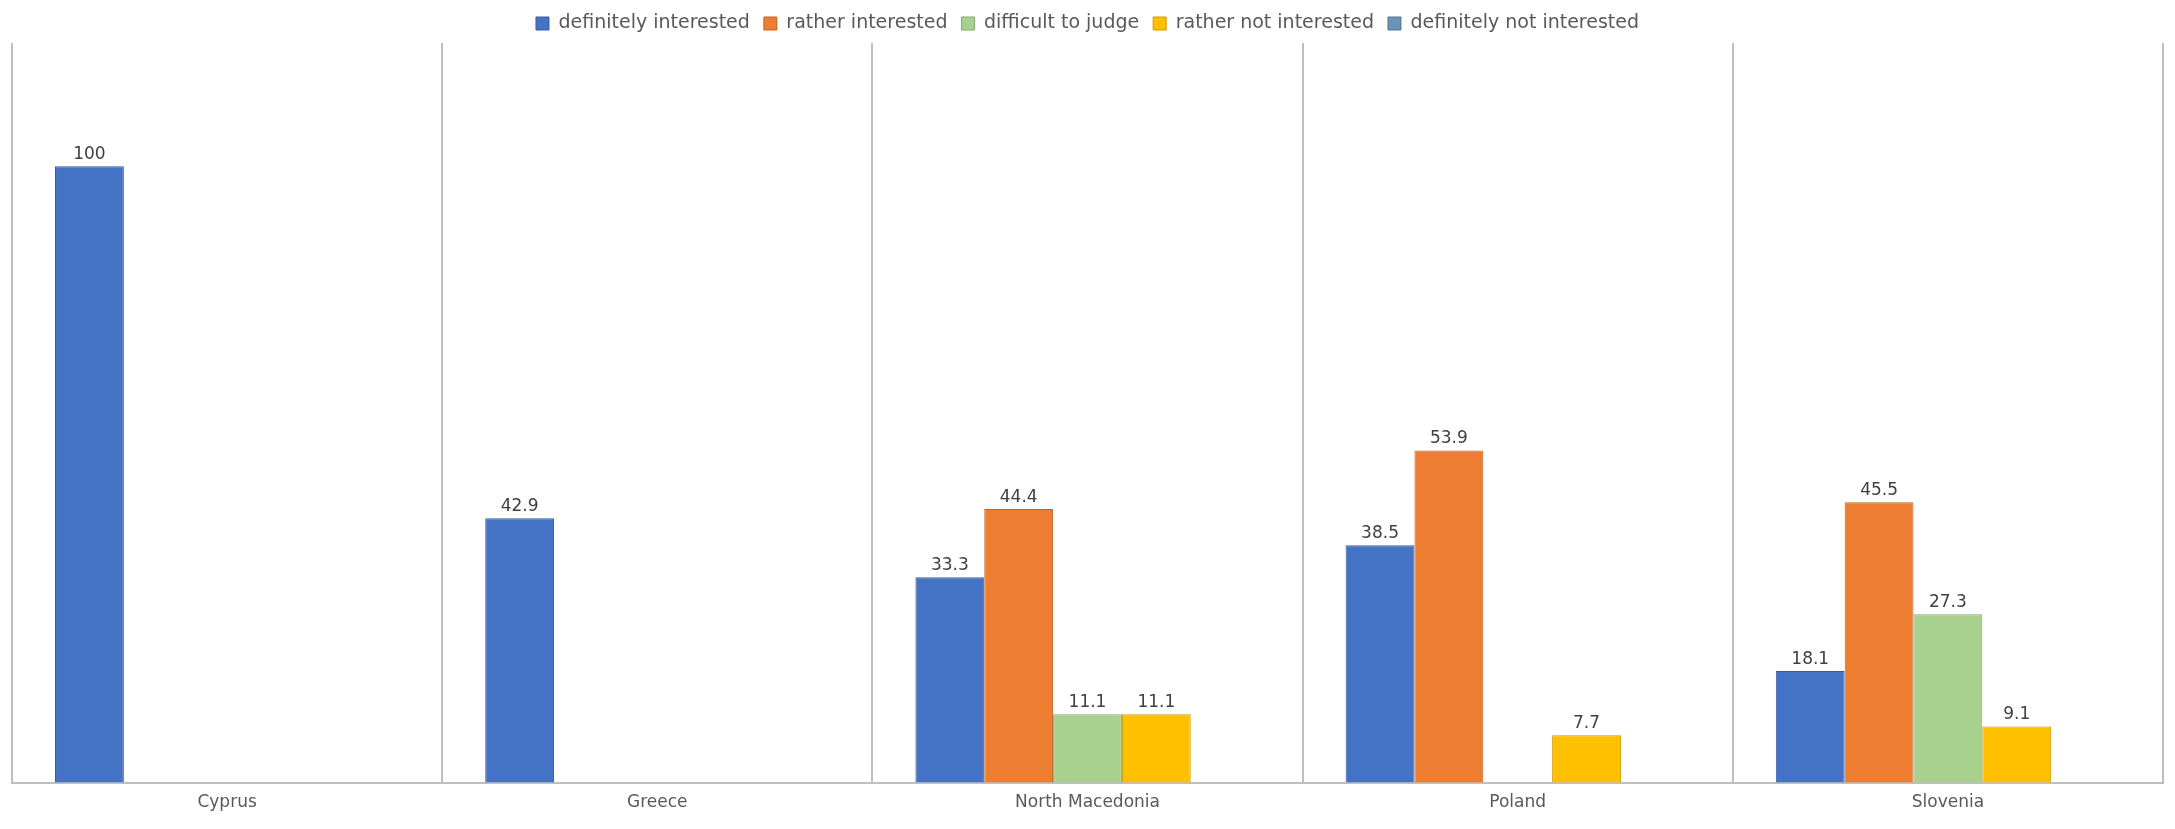 This screenshot has height=829, width=2175. What do you see at coordinates (867, 21) in the screenshot?
I see `legend-label: rather interested` at bounding box center [867, 21].